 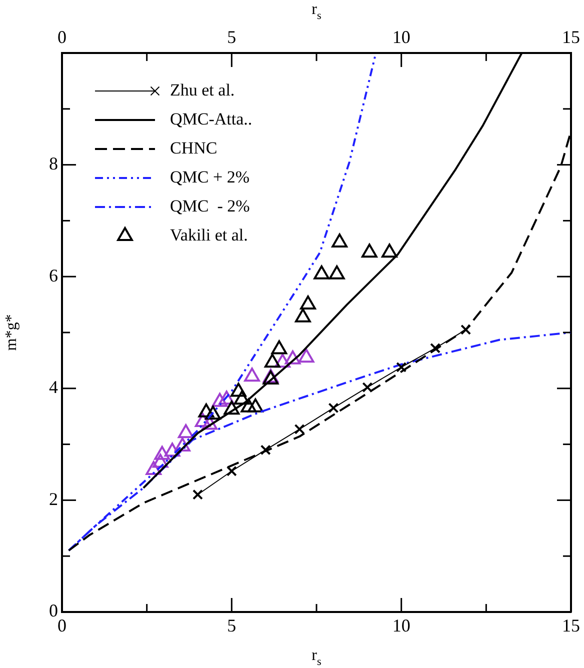 I want to click on legend-label: Vakili et al., so click(x=209, y=234).